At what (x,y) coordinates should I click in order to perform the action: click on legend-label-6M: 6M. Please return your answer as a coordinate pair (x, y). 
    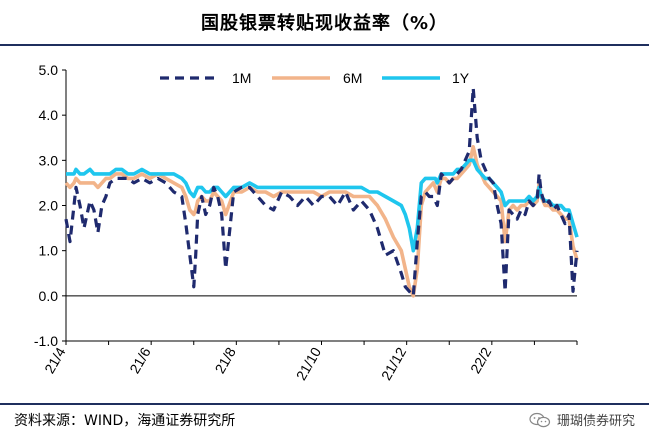
    Looking at the image, I should click on (352, 78).